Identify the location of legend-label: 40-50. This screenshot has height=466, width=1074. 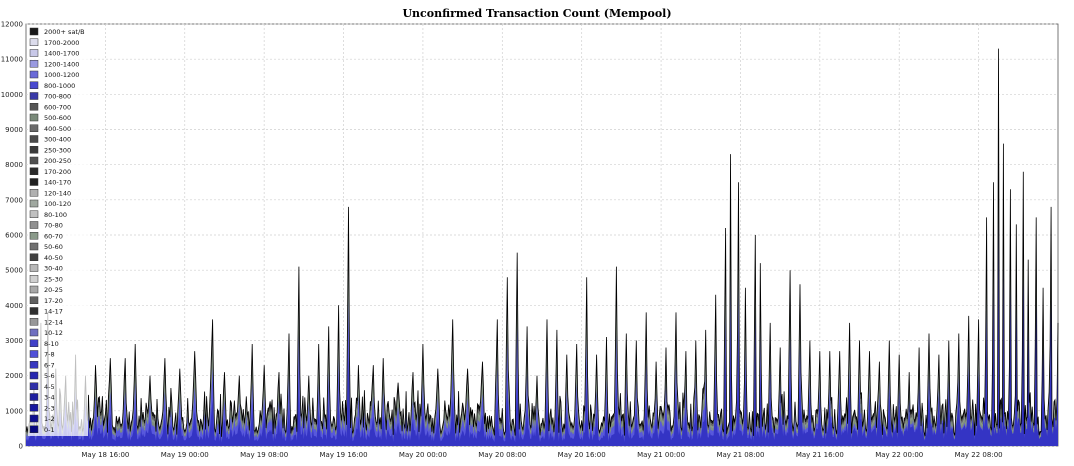
(53, 258).